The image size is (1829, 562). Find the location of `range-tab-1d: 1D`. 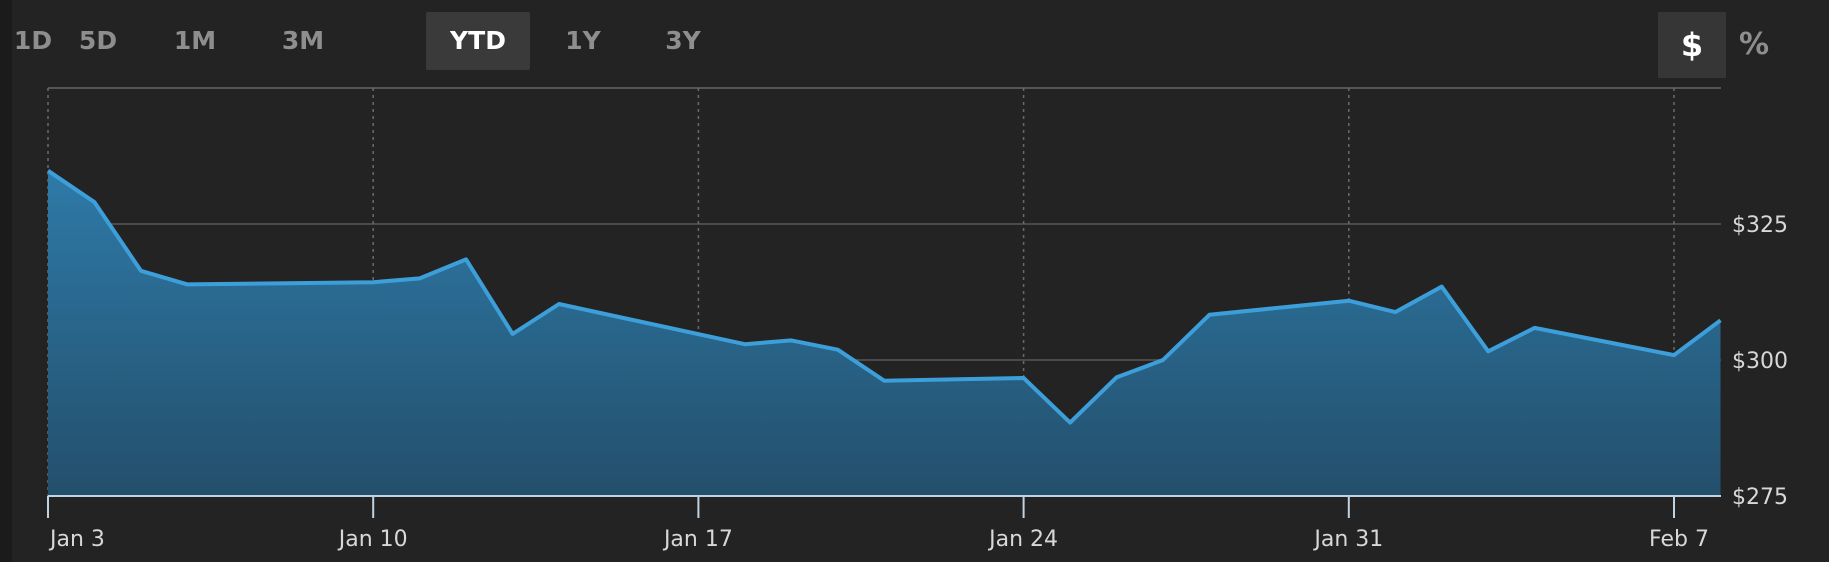

range-tab-1d: 1D is located at coordinates (33, 40).